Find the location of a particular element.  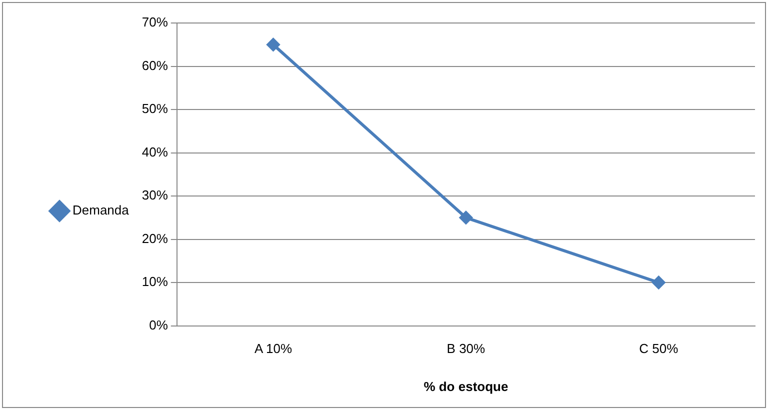

legend-label: Demanda is located at coordinates (101, 210).